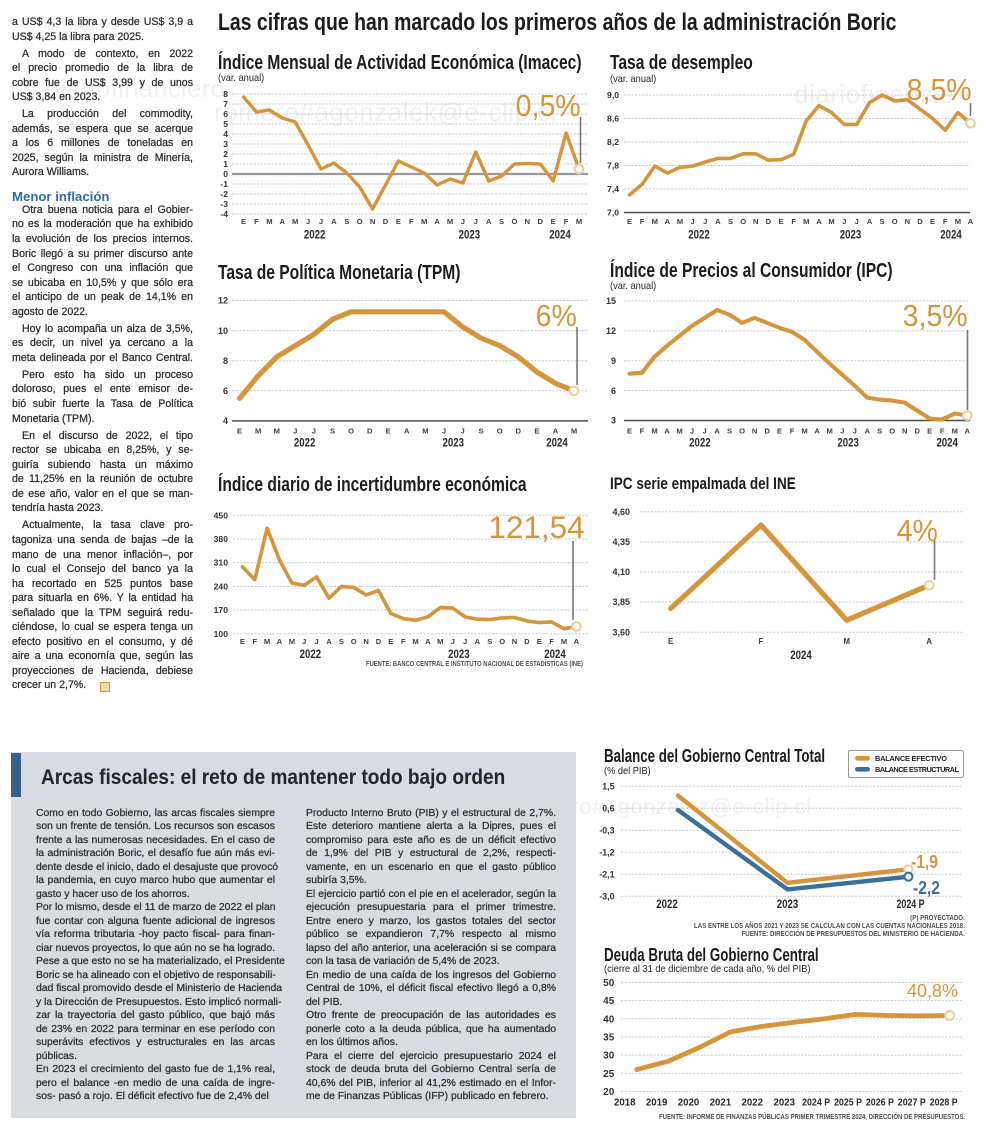 The image size is (988, 1133). What do you see at coordinates (224, 184) in the screenshot?
I see `svg-text: -1` at bounding box center [224, 184].